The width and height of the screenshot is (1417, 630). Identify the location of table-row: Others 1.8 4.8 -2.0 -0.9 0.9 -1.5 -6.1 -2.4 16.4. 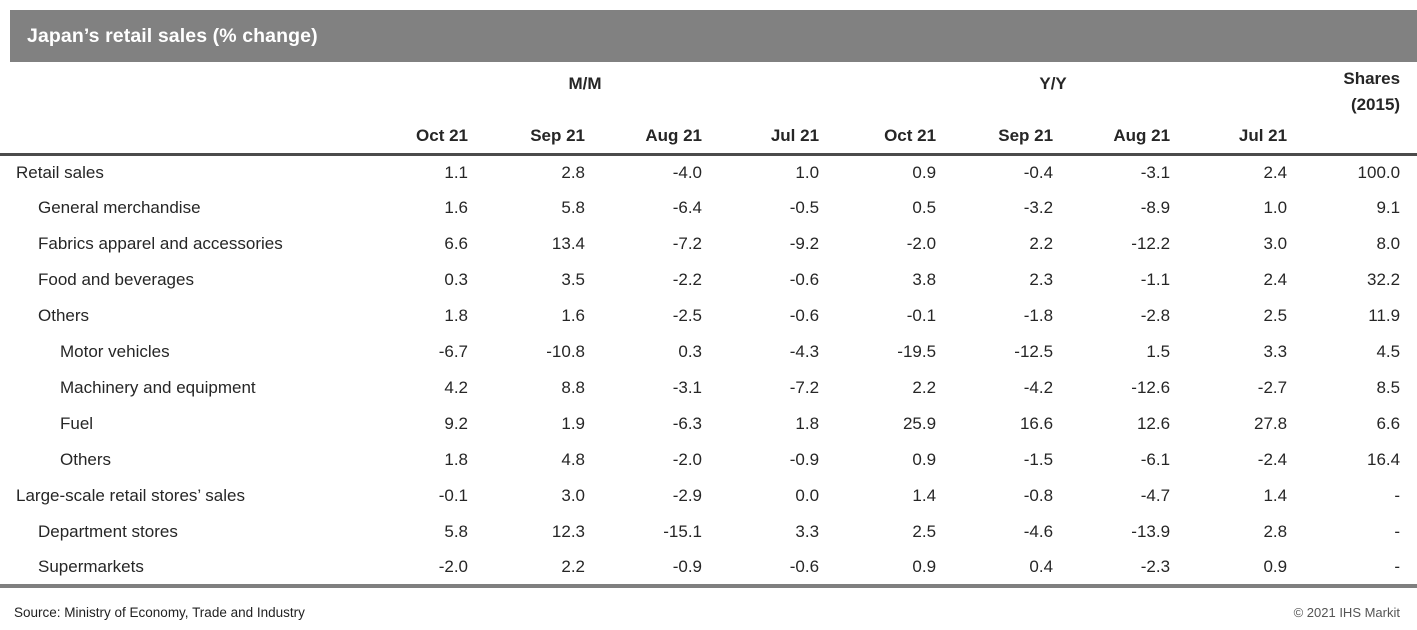
(708, 460).